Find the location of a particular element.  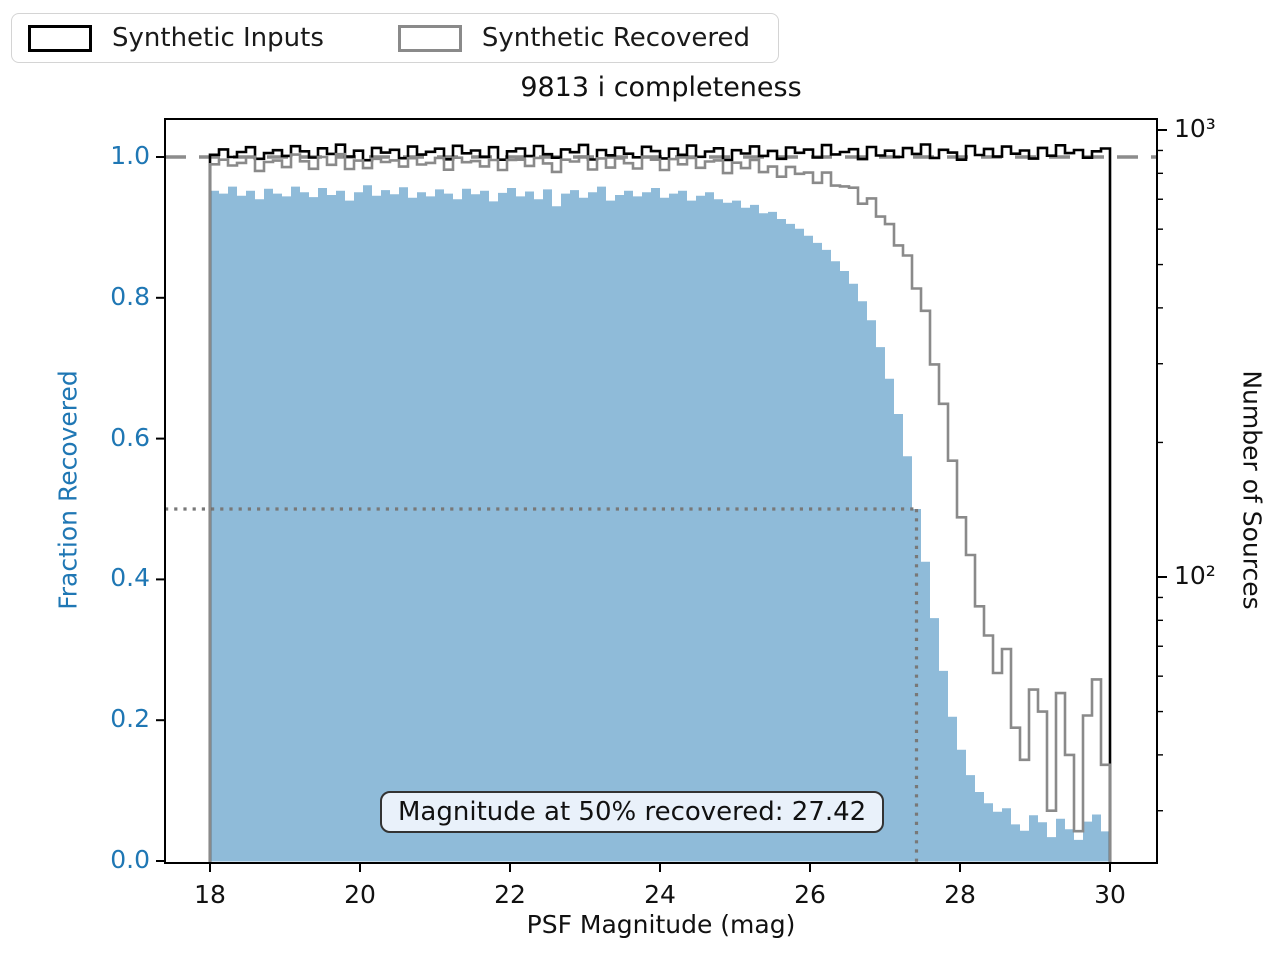

chart-title: 9813 i completeness is located at coordinates (661, 87).